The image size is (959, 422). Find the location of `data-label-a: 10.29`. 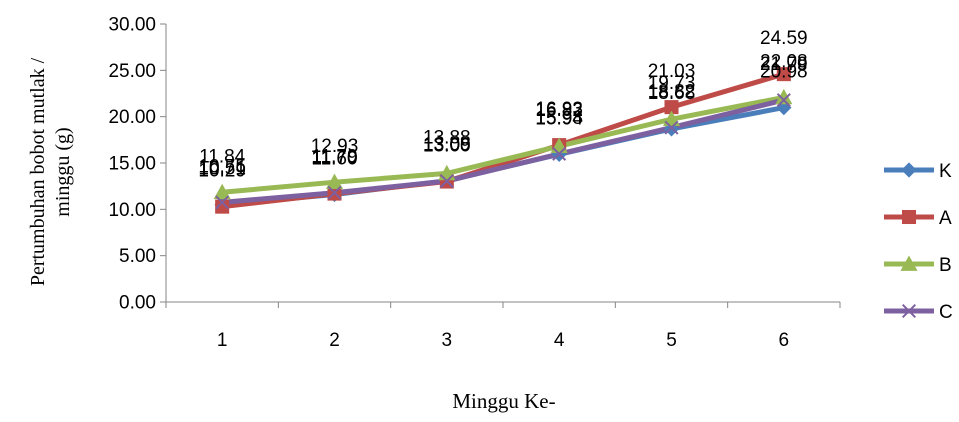

data-label-a: 10.29 is located at coordinates (222, 171).